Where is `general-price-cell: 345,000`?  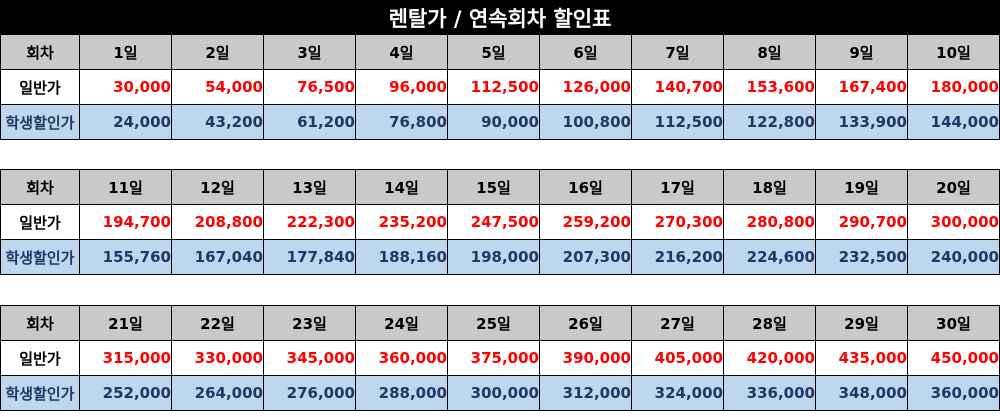 general-price-cell: 345,000 is located at coordinates (309, 358).